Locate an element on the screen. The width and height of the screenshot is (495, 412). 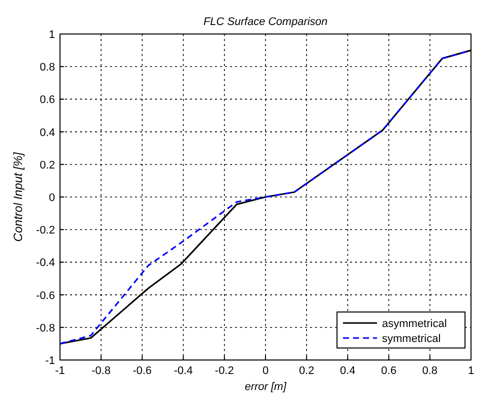
y-tick-label: 0 is located at coordinates (51, 198).